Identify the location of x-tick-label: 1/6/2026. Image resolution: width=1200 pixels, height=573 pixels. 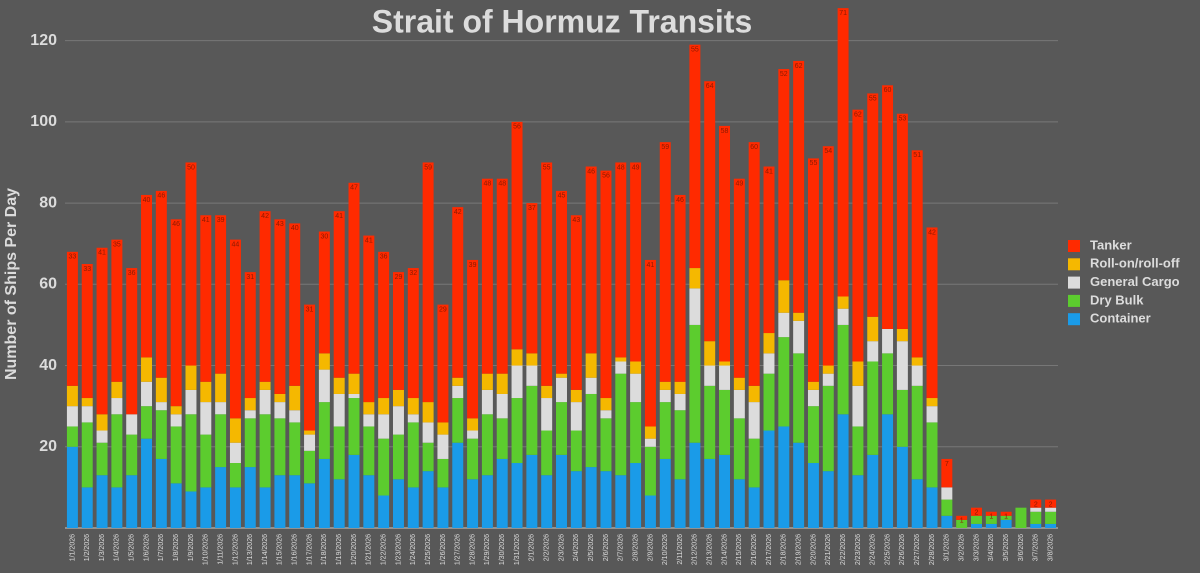
(146, 547).